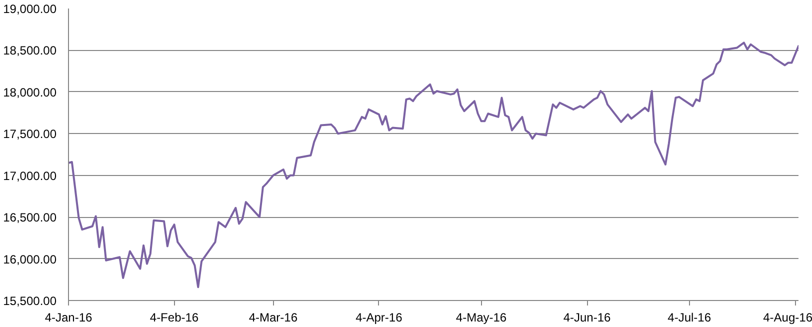 This screenshot has width=812, height=327. What do you see at coordinates (174, 317) in the screenshot?
I see `x-tick-label: 4-Feb-16` at bounding box center [174, 317].